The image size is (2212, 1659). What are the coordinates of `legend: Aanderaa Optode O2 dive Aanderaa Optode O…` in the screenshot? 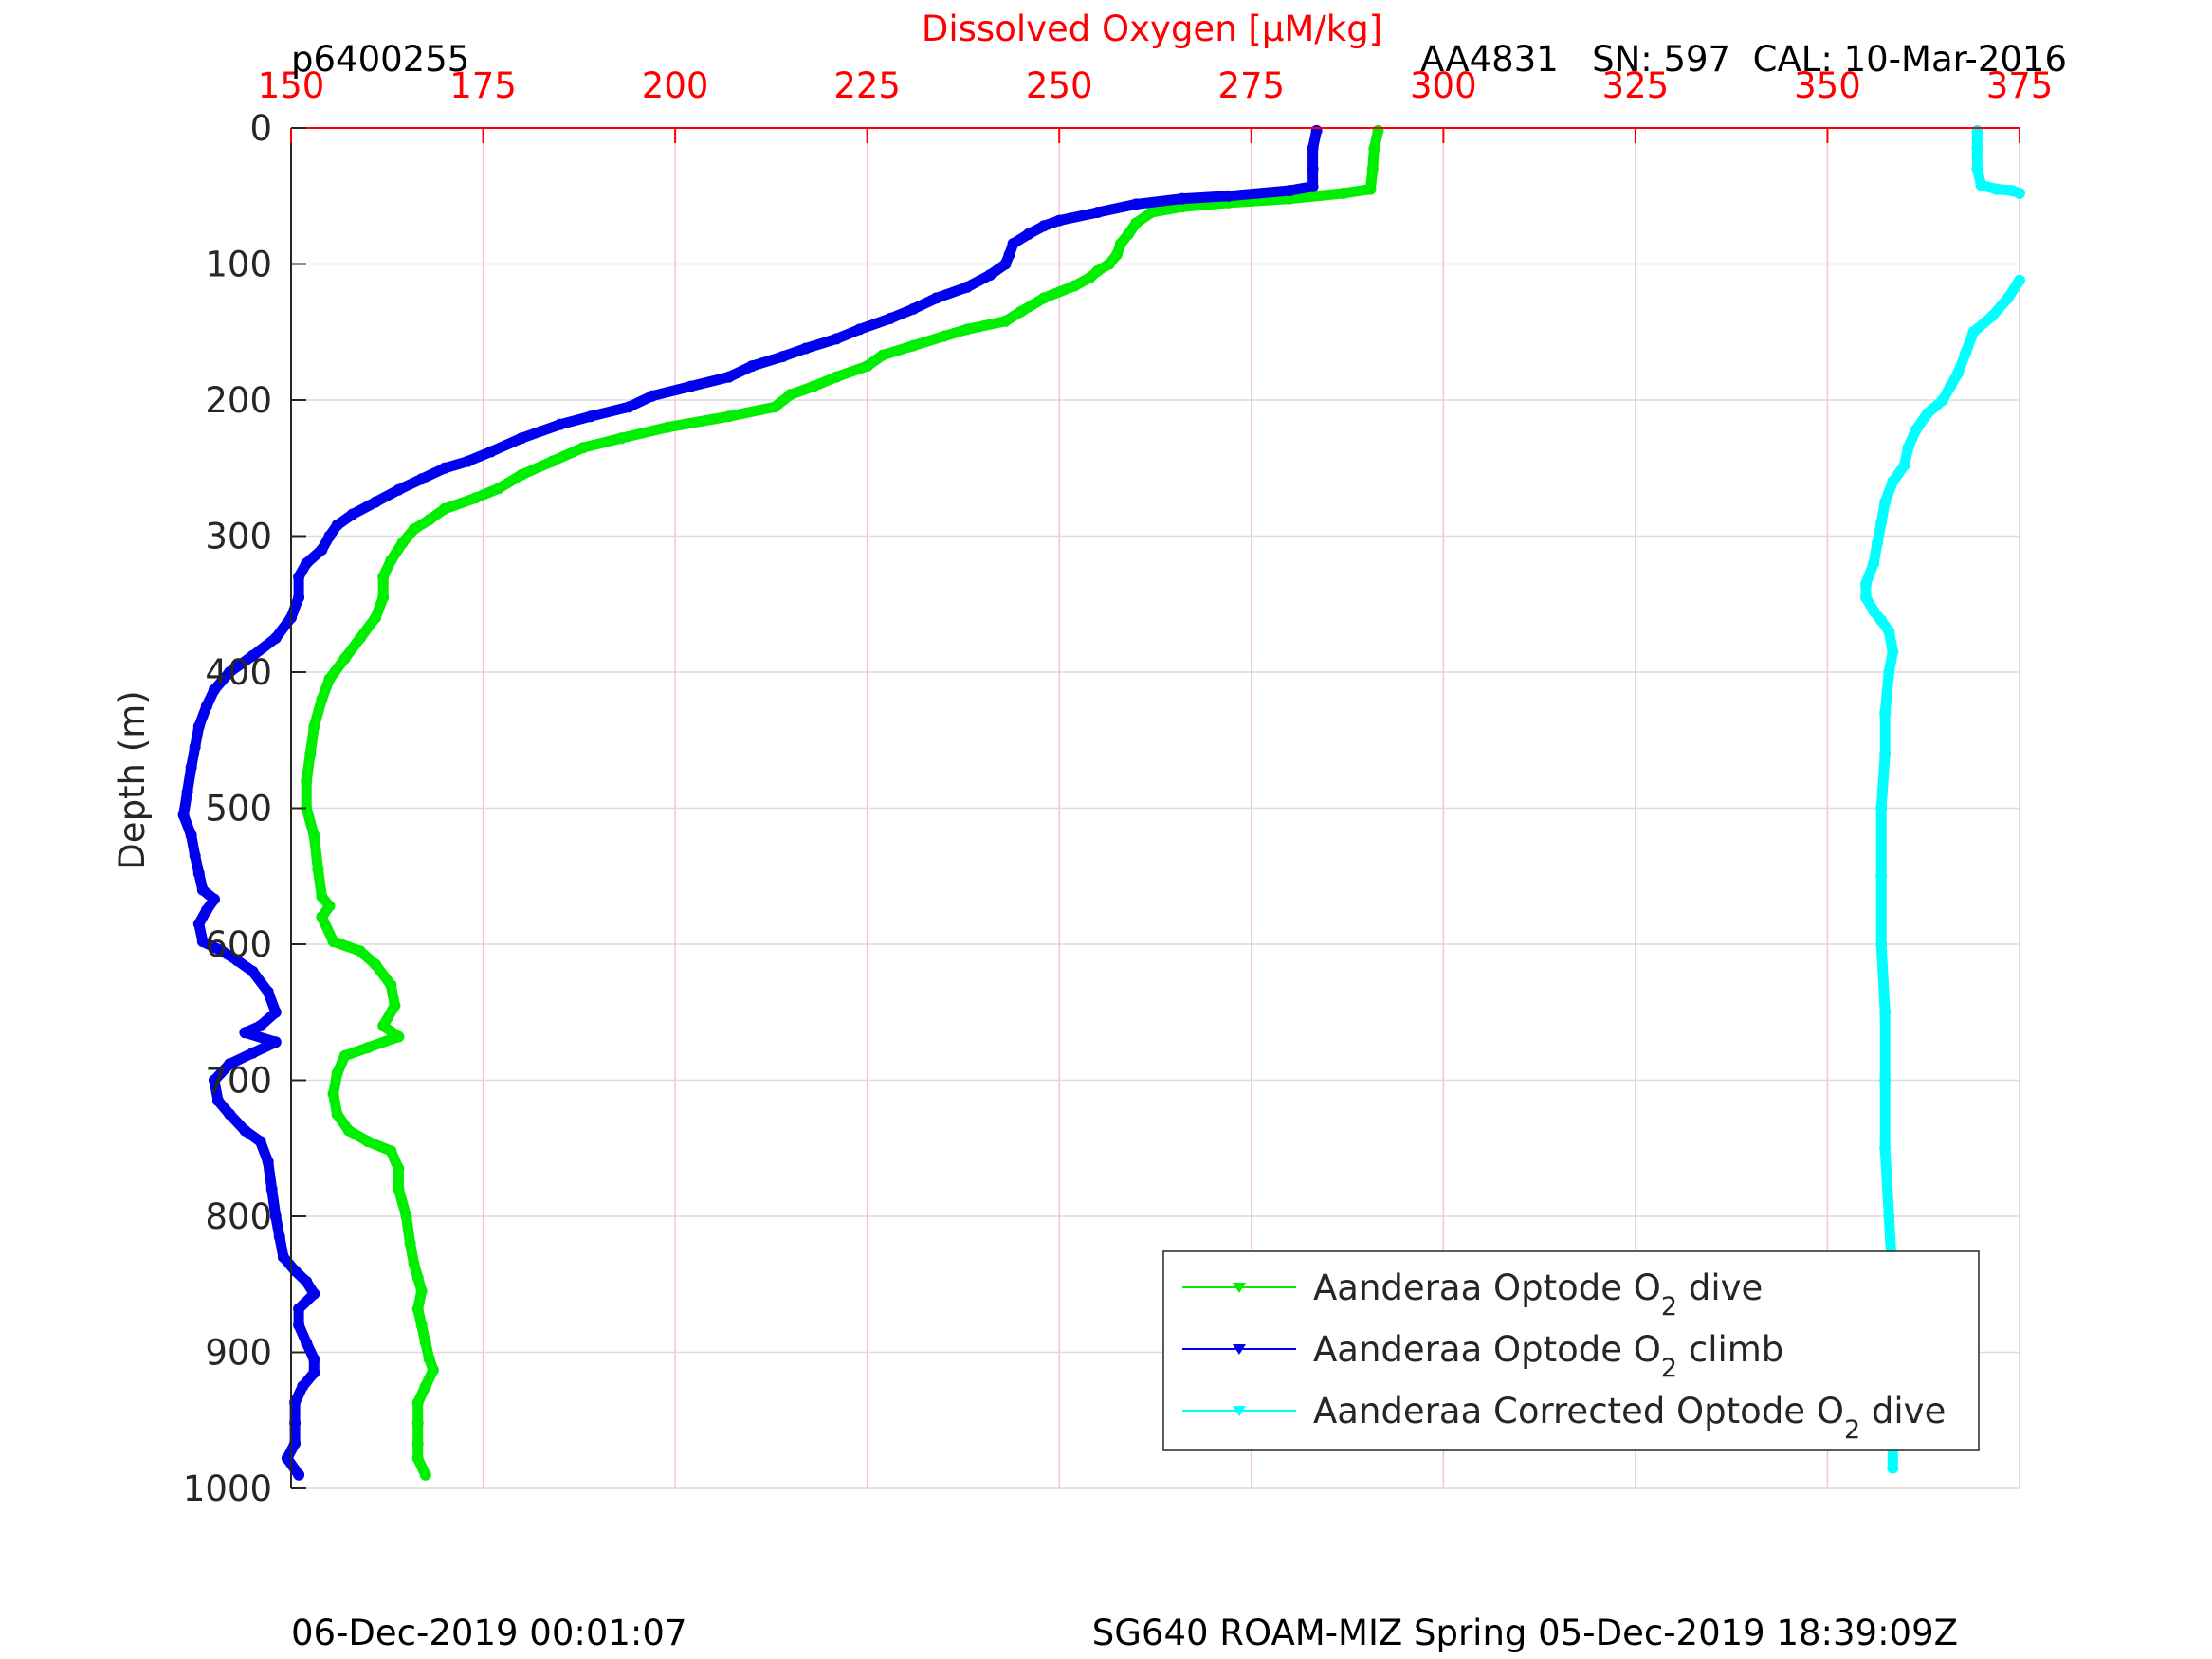 It's located at (1571, 1350).